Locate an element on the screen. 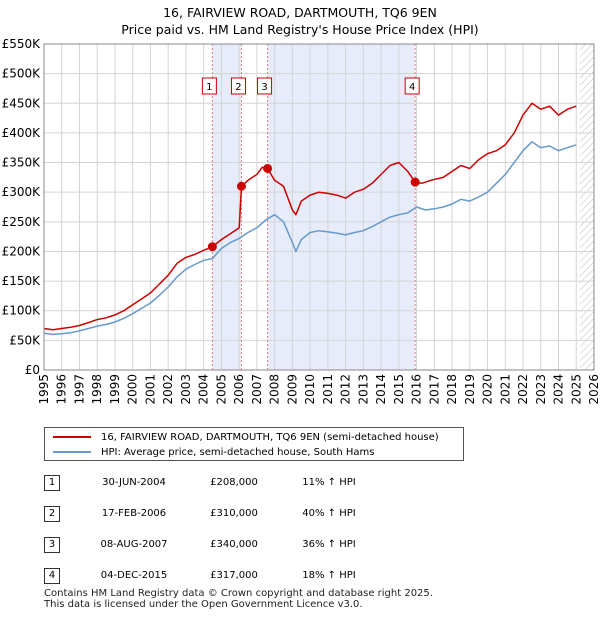 The width and height of the screenshot is (600, 620). legend-swatch-hpi is located at coordinates (72, 452).